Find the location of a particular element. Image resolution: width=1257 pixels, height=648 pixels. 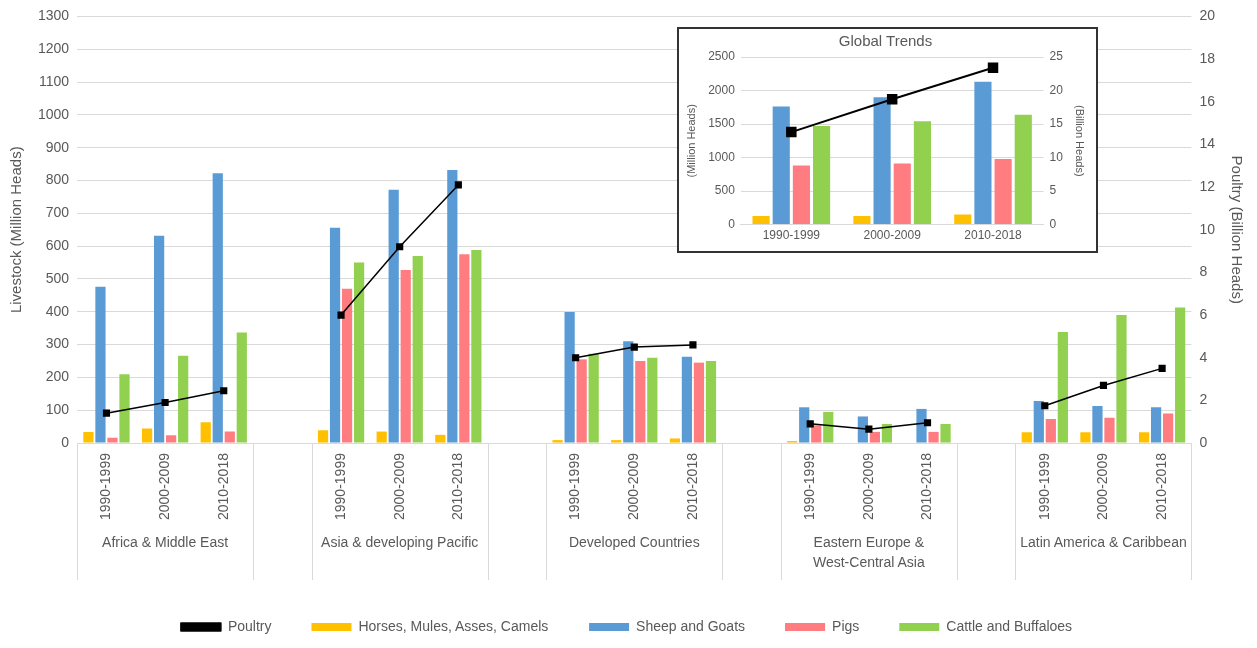

y-tick-label: 1000 is located at coordinates (722, 156).